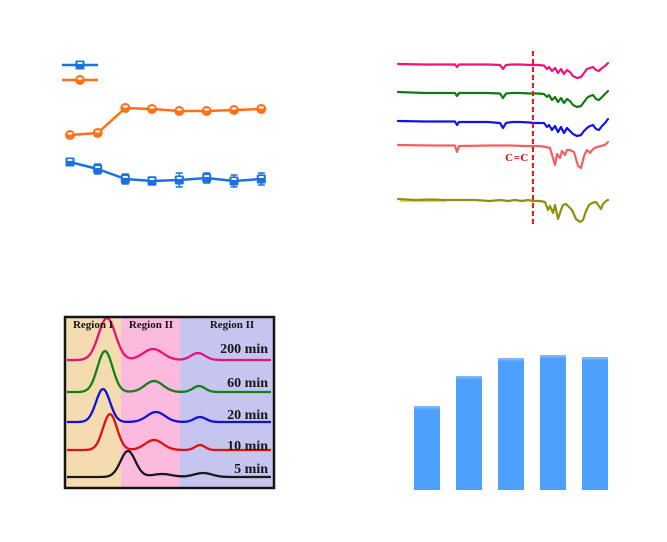  I want to click on panel-d-bar-chart, so click(511, 422).